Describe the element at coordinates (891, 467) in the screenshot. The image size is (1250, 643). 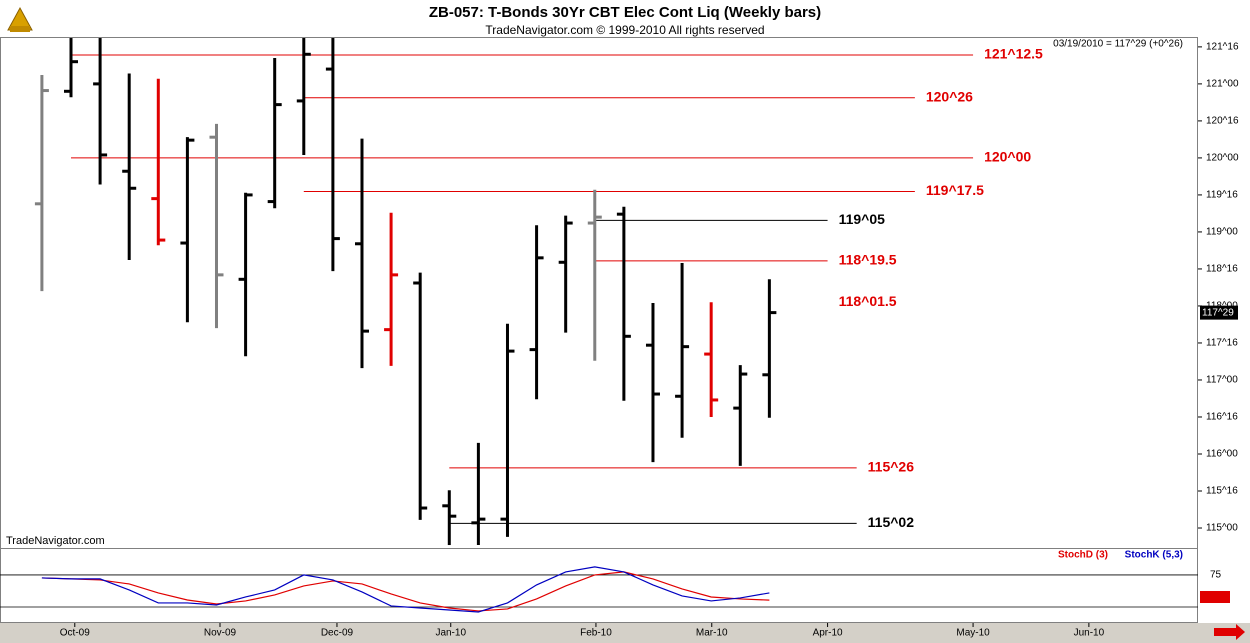
I see `level-label: 115^26` at that location.